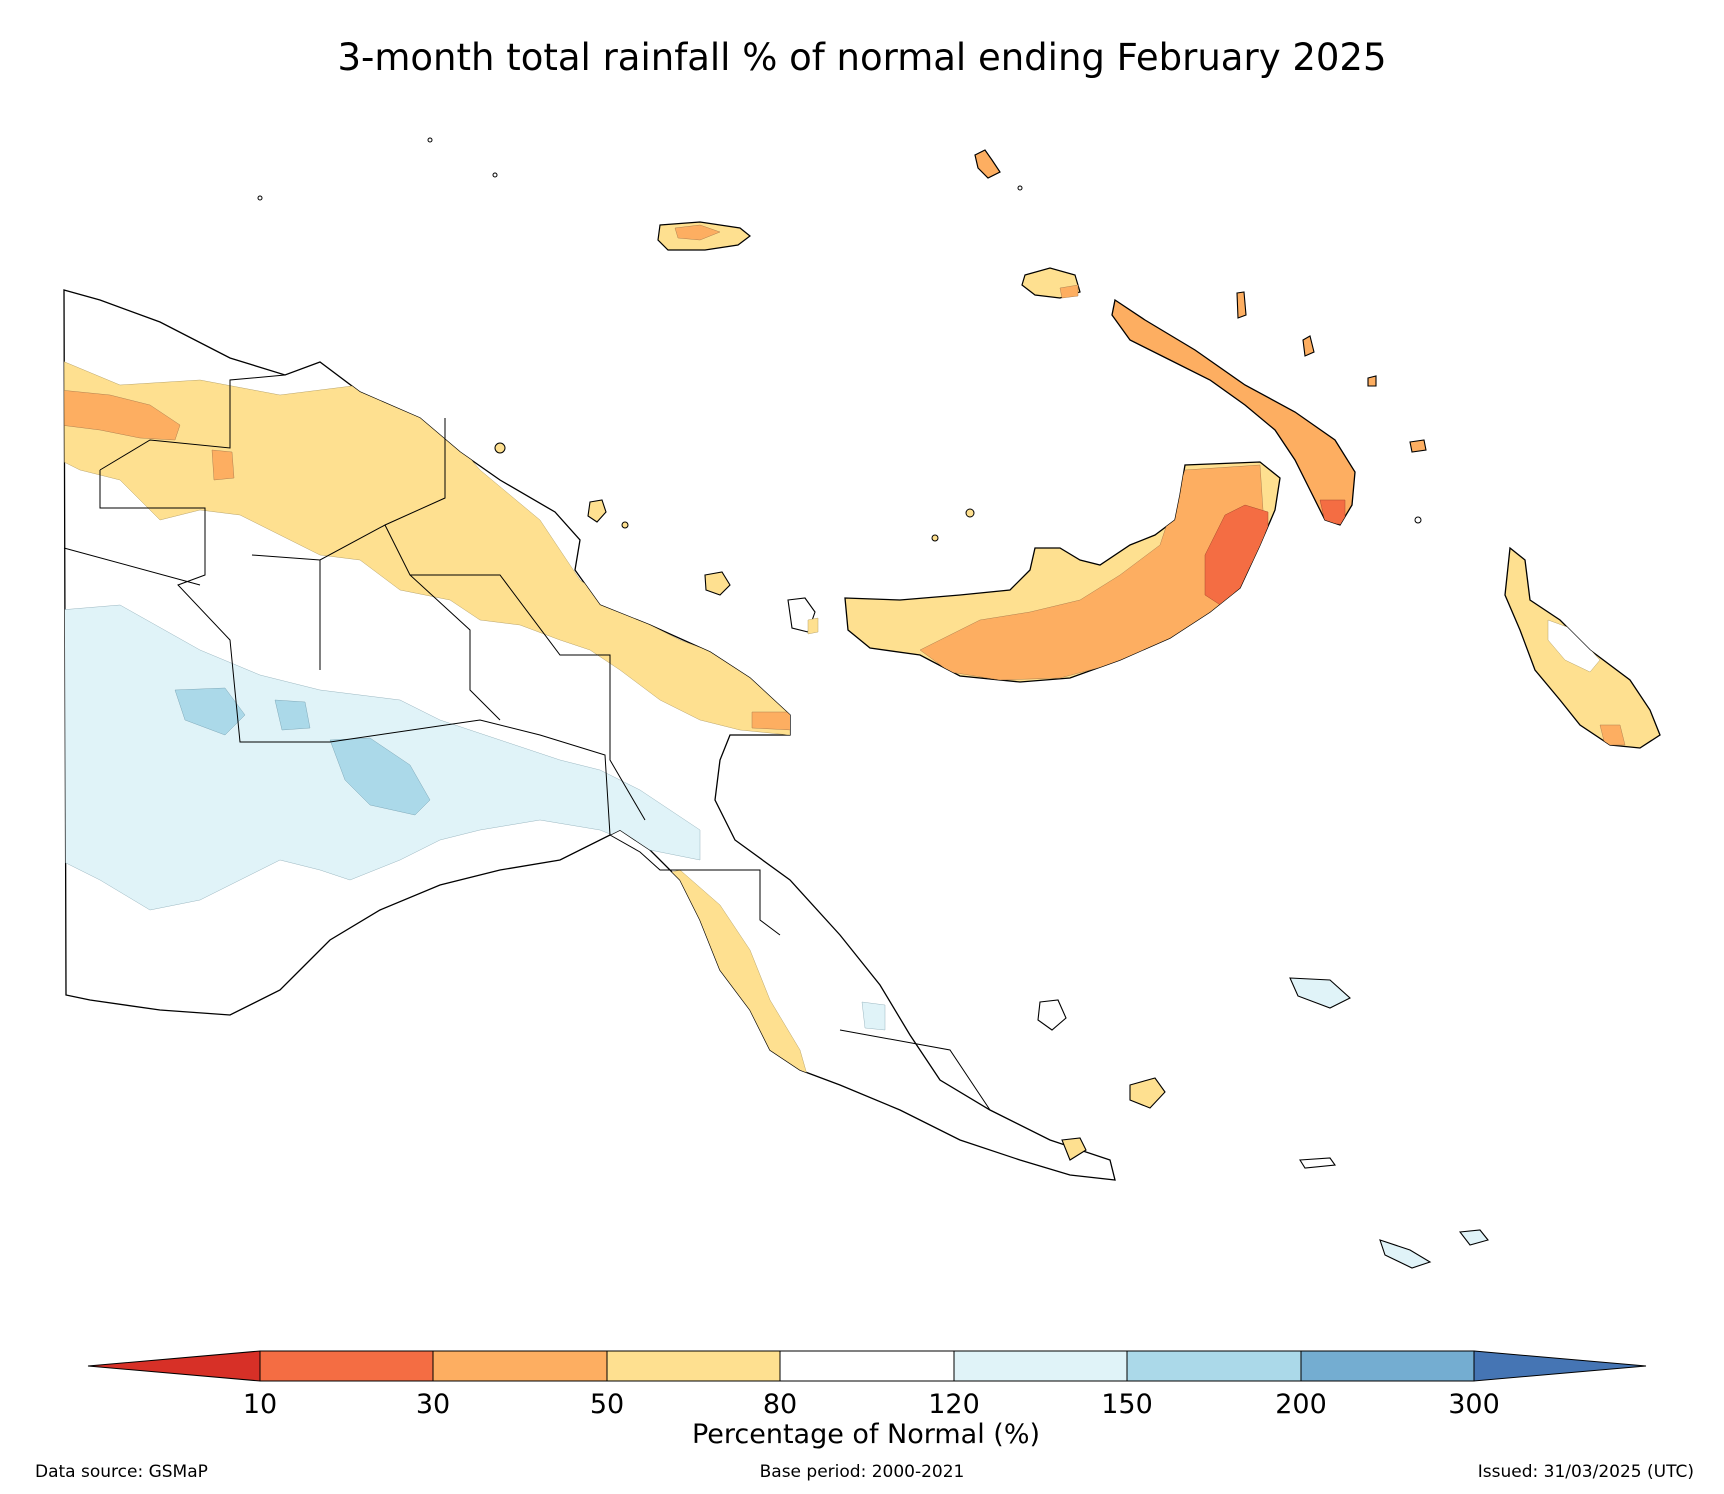 This screenshot has height=1494, width=1724. I want to click on colorbar-label: Percentage of Normal (%), so click(866, 1434).